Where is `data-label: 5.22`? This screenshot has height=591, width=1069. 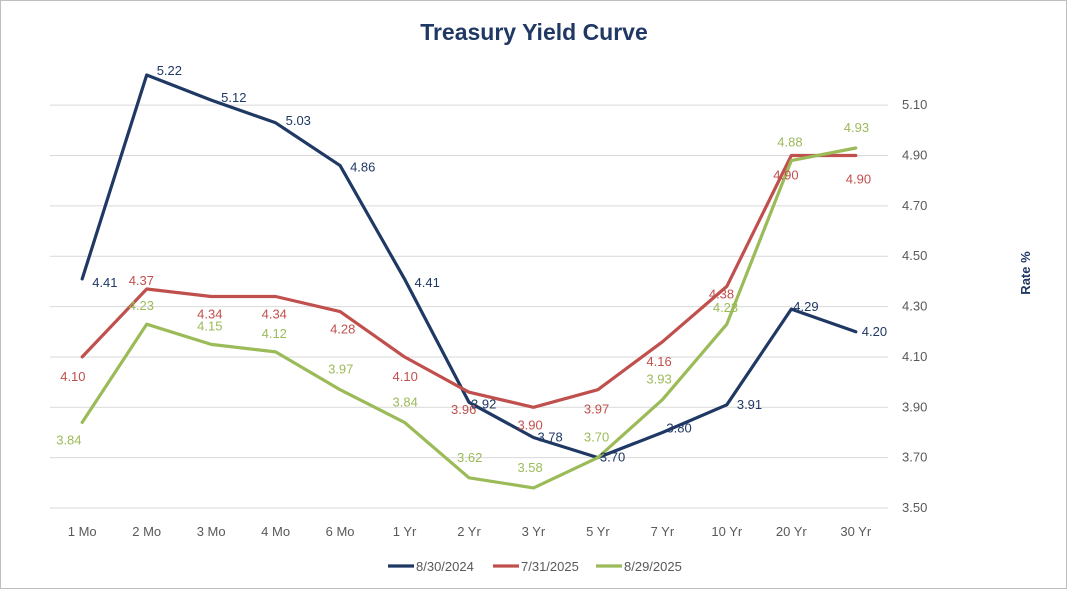 data-label: 5.22 is located at coordinates (169, 70).